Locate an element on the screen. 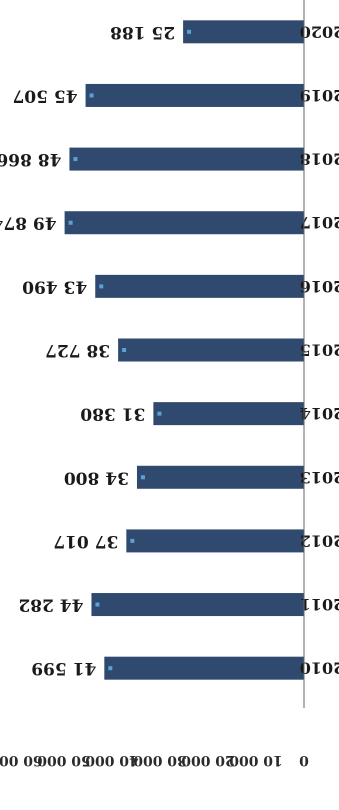 The width and height of the screenshot is (339, 810). bar-2013 is located at coordinates (220, 477).